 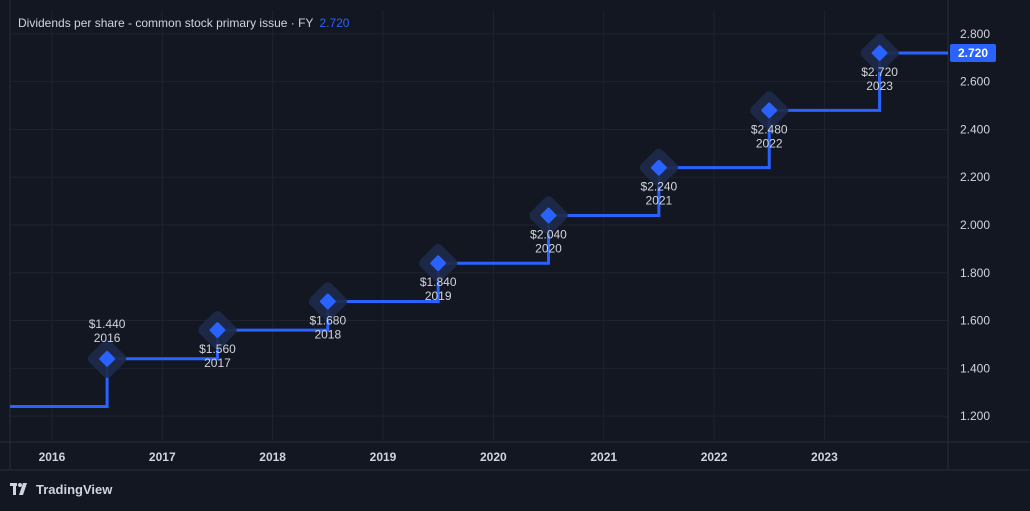 I want to click on data-value-label: $2.720, so click(x=879, y=72).